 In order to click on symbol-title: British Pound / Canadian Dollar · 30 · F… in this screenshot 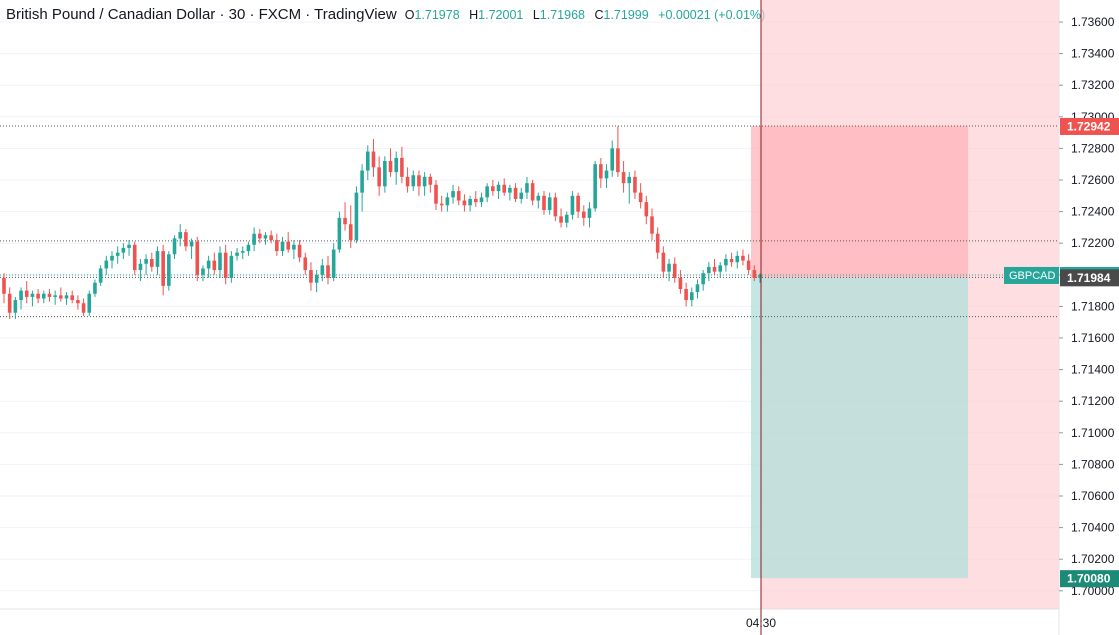, I will do `click(201, 14)`.